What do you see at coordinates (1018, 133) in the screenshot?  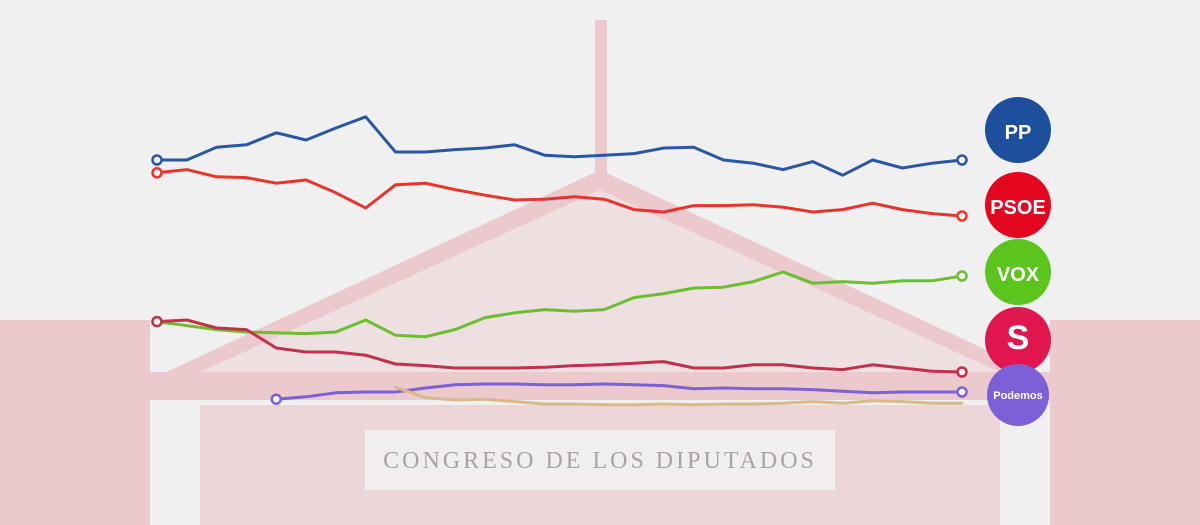 I see `legend-label: PP` at bounding box center [1018, 133].